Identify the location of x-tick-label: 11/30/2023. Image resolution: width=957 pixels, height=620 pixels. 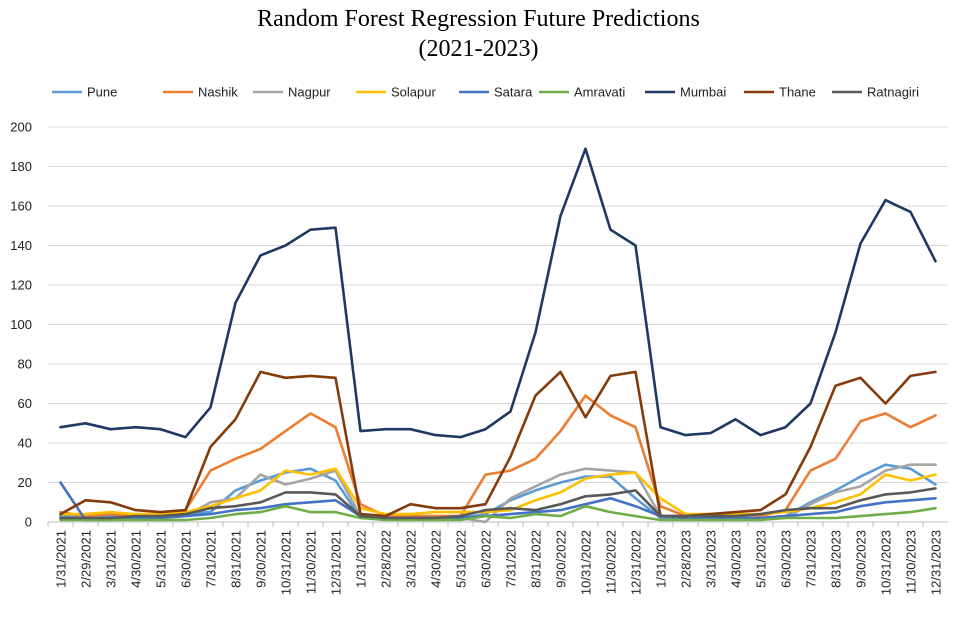
(911, 562).